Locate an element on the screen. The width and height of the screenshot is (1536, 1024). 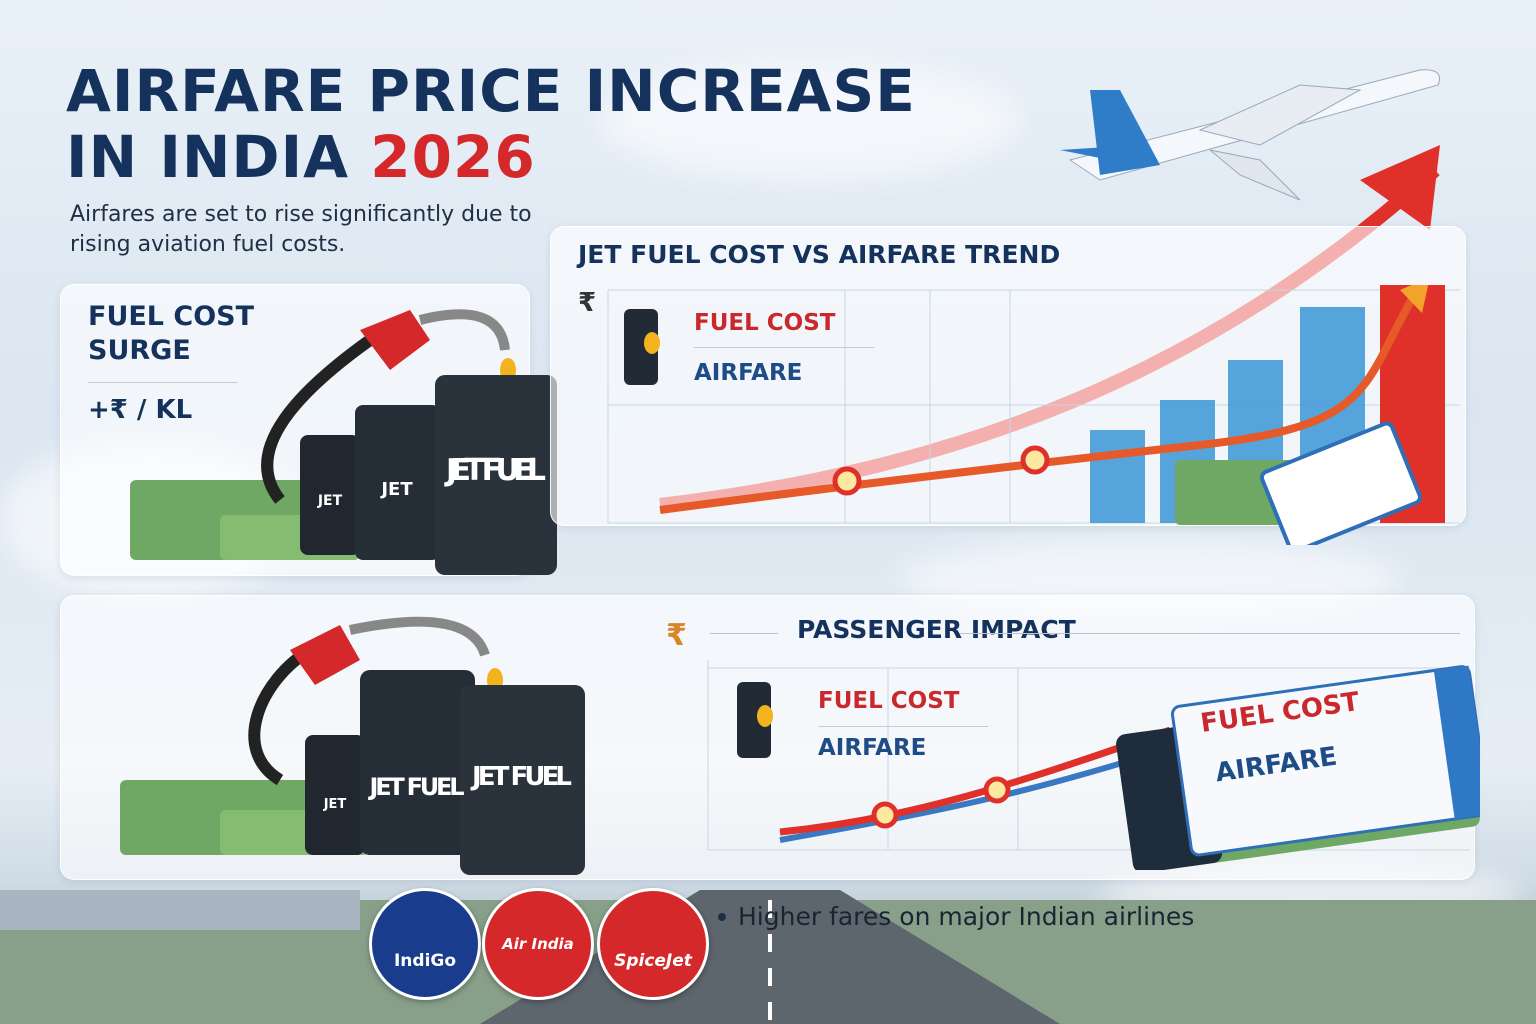
bullet-icon is located at coordinates (722, 917).